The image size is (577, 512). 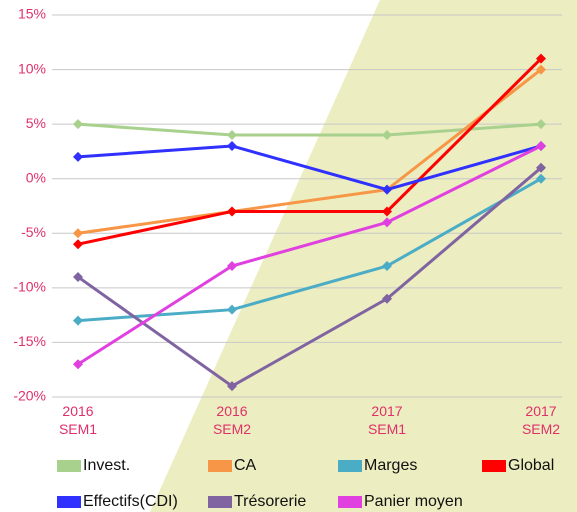 I want to click on y-tick-label: 0%, so click(x=36, y=177).